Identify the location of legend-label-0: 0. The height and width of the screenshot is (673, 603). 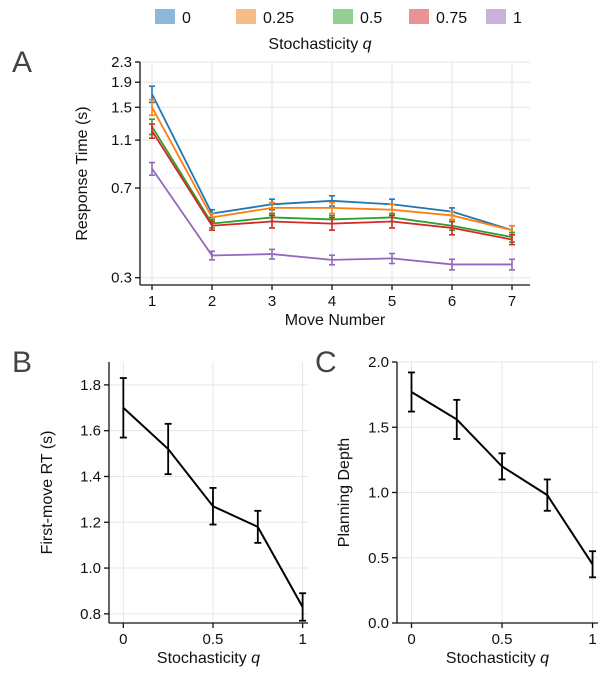
(186, 18).